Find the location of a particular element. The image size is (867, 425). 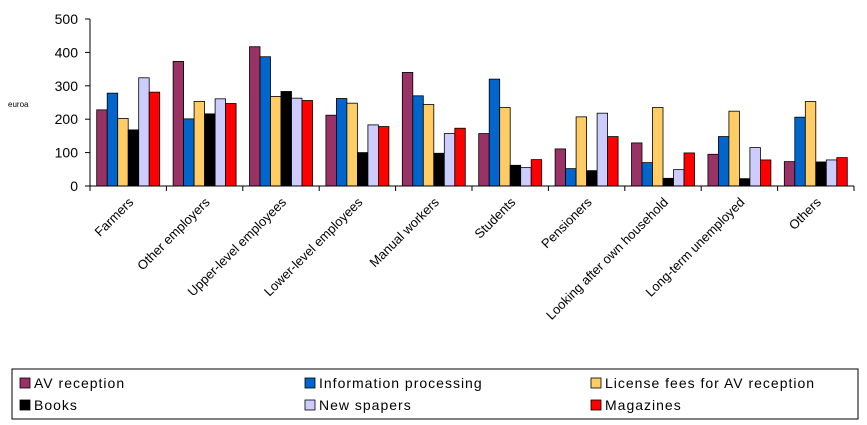

x-tick-label: Pensioners is located at coordinates (566, 222).